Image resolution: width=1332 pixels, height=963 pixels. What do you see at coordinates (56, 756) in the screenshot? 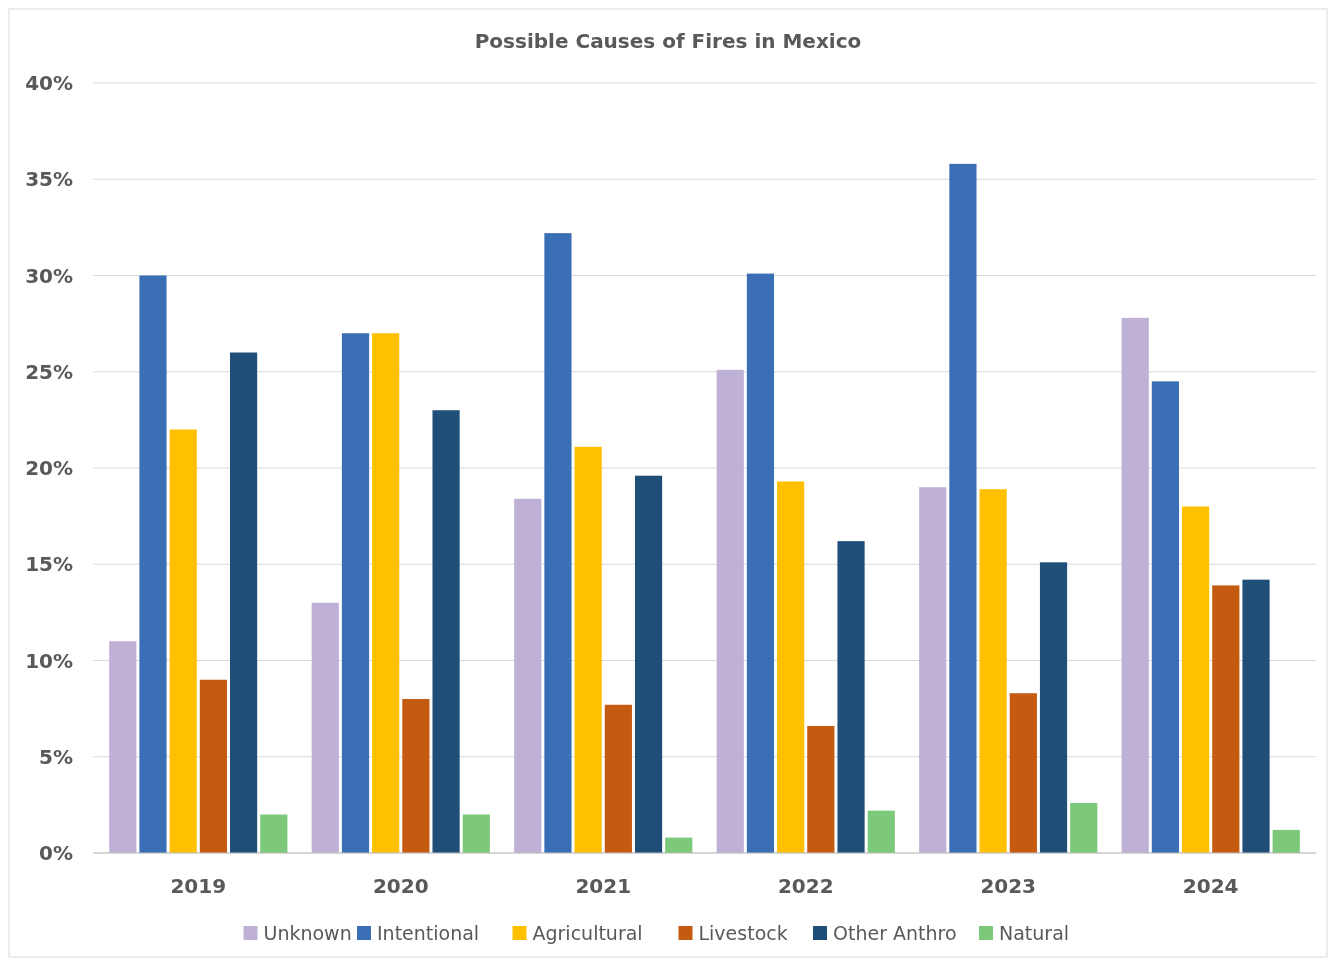
I see `y-tick-label: 5%` at bounding box center [56, 756].